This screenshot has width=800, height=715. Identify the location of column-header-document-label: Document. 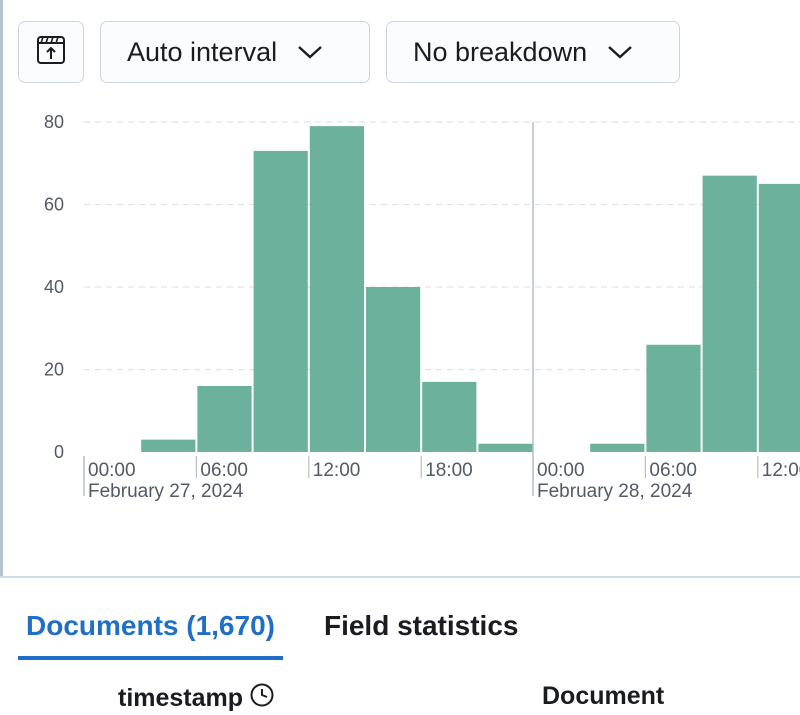
(603, 696).